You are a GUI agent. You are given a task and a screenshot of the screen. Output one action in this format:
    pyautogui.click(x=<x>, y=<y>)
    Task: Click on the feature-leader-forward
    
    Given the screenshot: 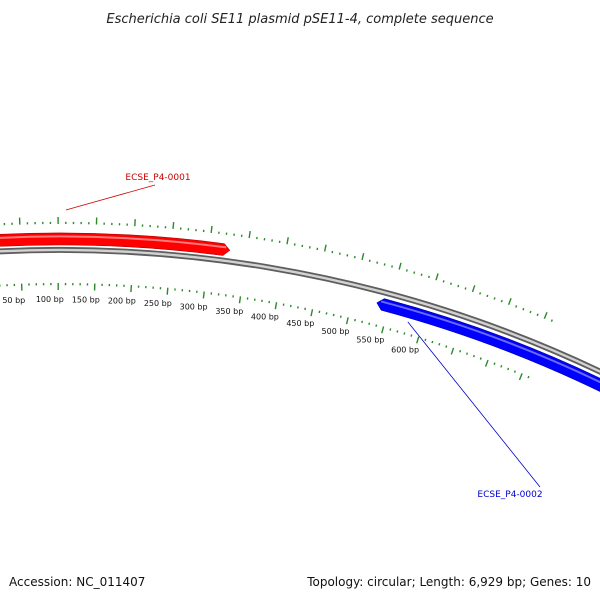 What is the action you would take?
    pyautogui.click(x=110, y=197)
    